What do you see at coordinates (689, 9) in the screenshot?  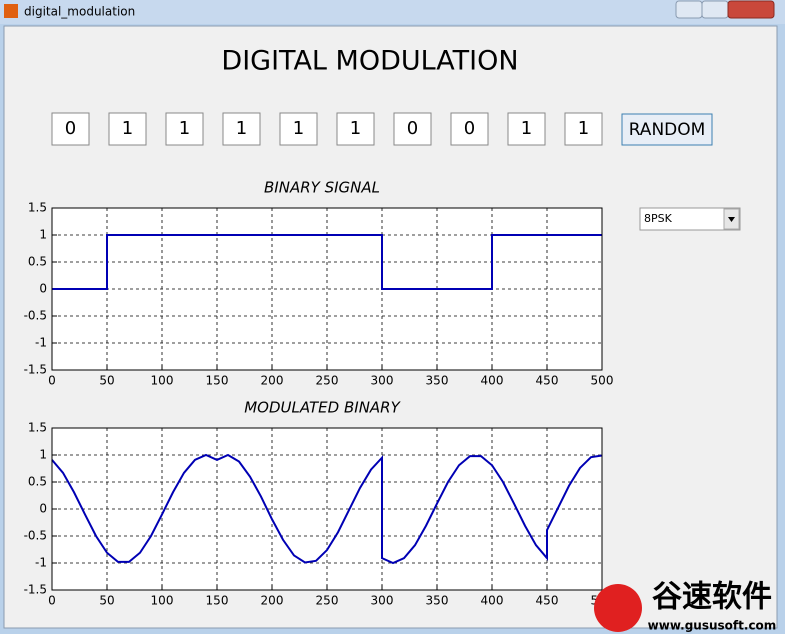 I see `minimize-button` at bounding box center [689, 9].